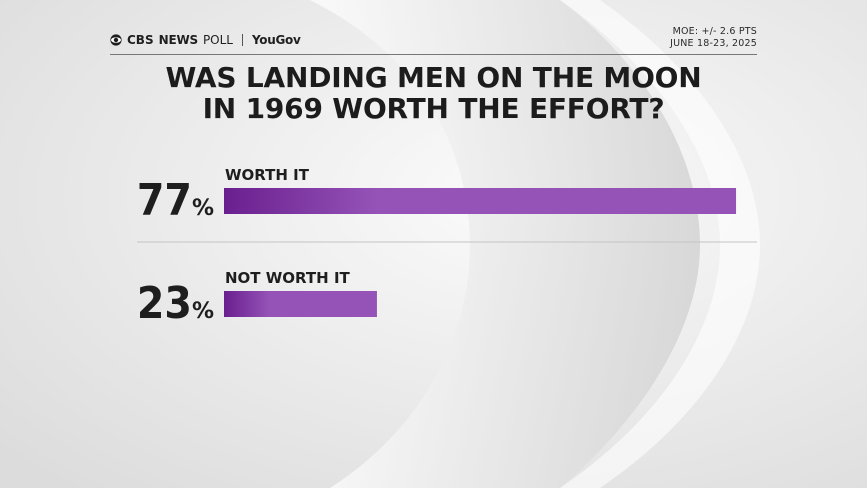 This screenshot has width=867, height=488. Describe the element at coordinates (276, 40) in the screenshot. I see `partner-name: YouGov` at that location.